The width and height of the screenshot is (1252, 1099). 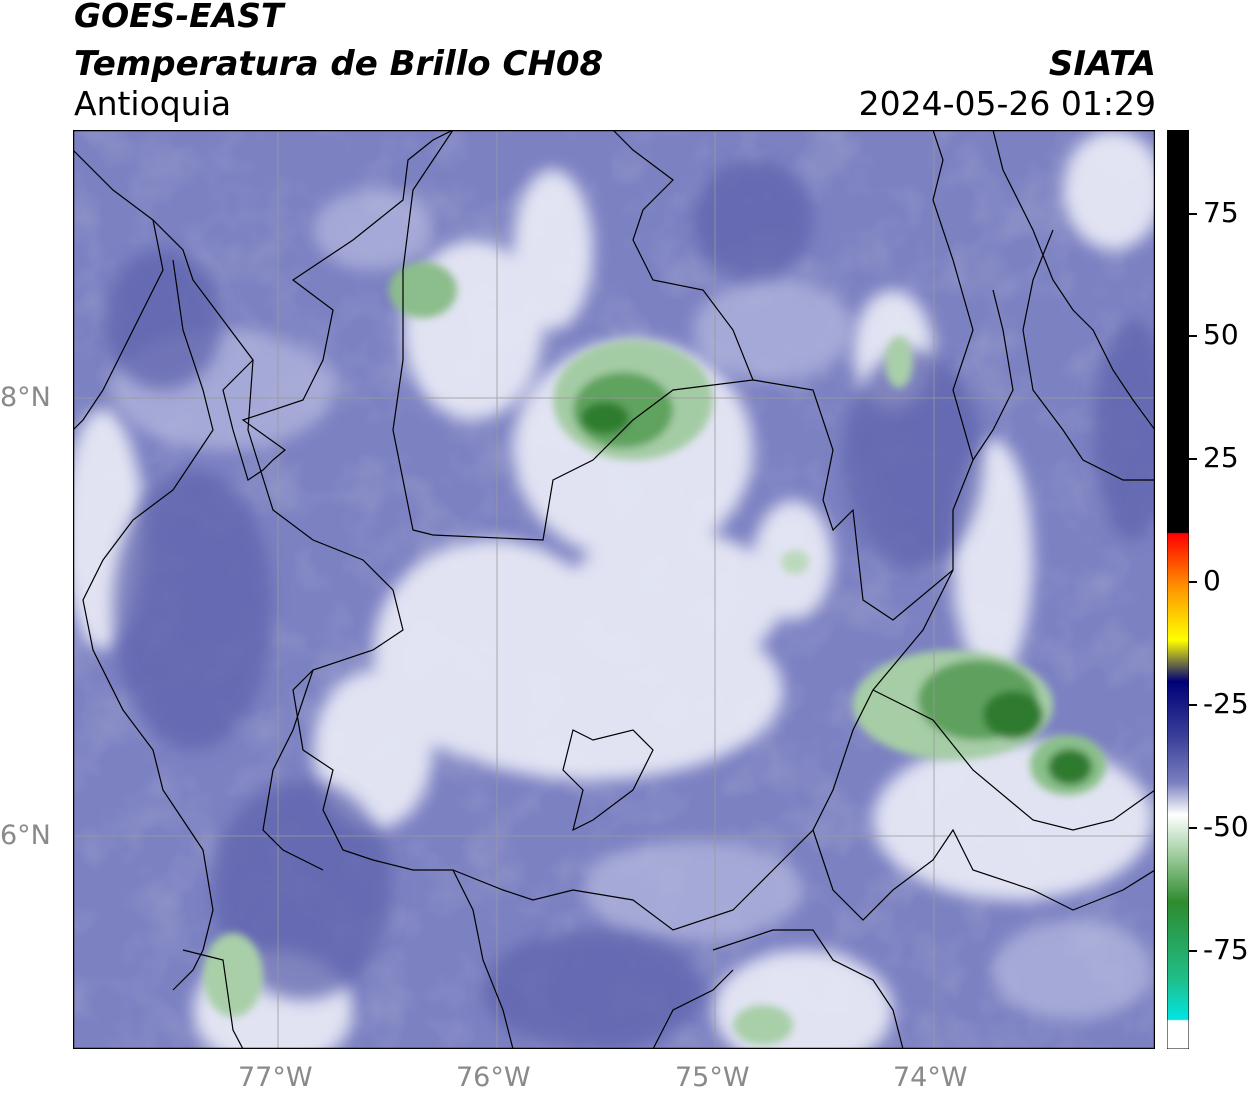 What do you see at coordinates (25, 835) in the screenshot?
I see `lat-label-6n: 6°N` at bounding box center [25, 835].